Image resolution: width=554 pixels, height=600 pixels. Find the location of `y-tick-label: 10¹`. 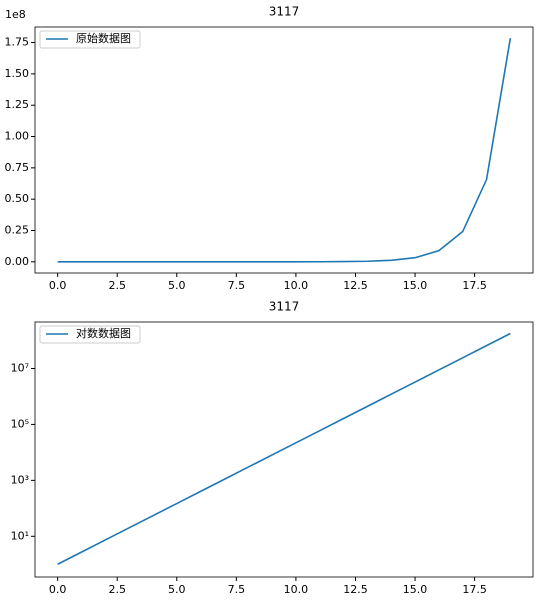

y-tick-label: 10¹ is located at coordinates (20, 535).